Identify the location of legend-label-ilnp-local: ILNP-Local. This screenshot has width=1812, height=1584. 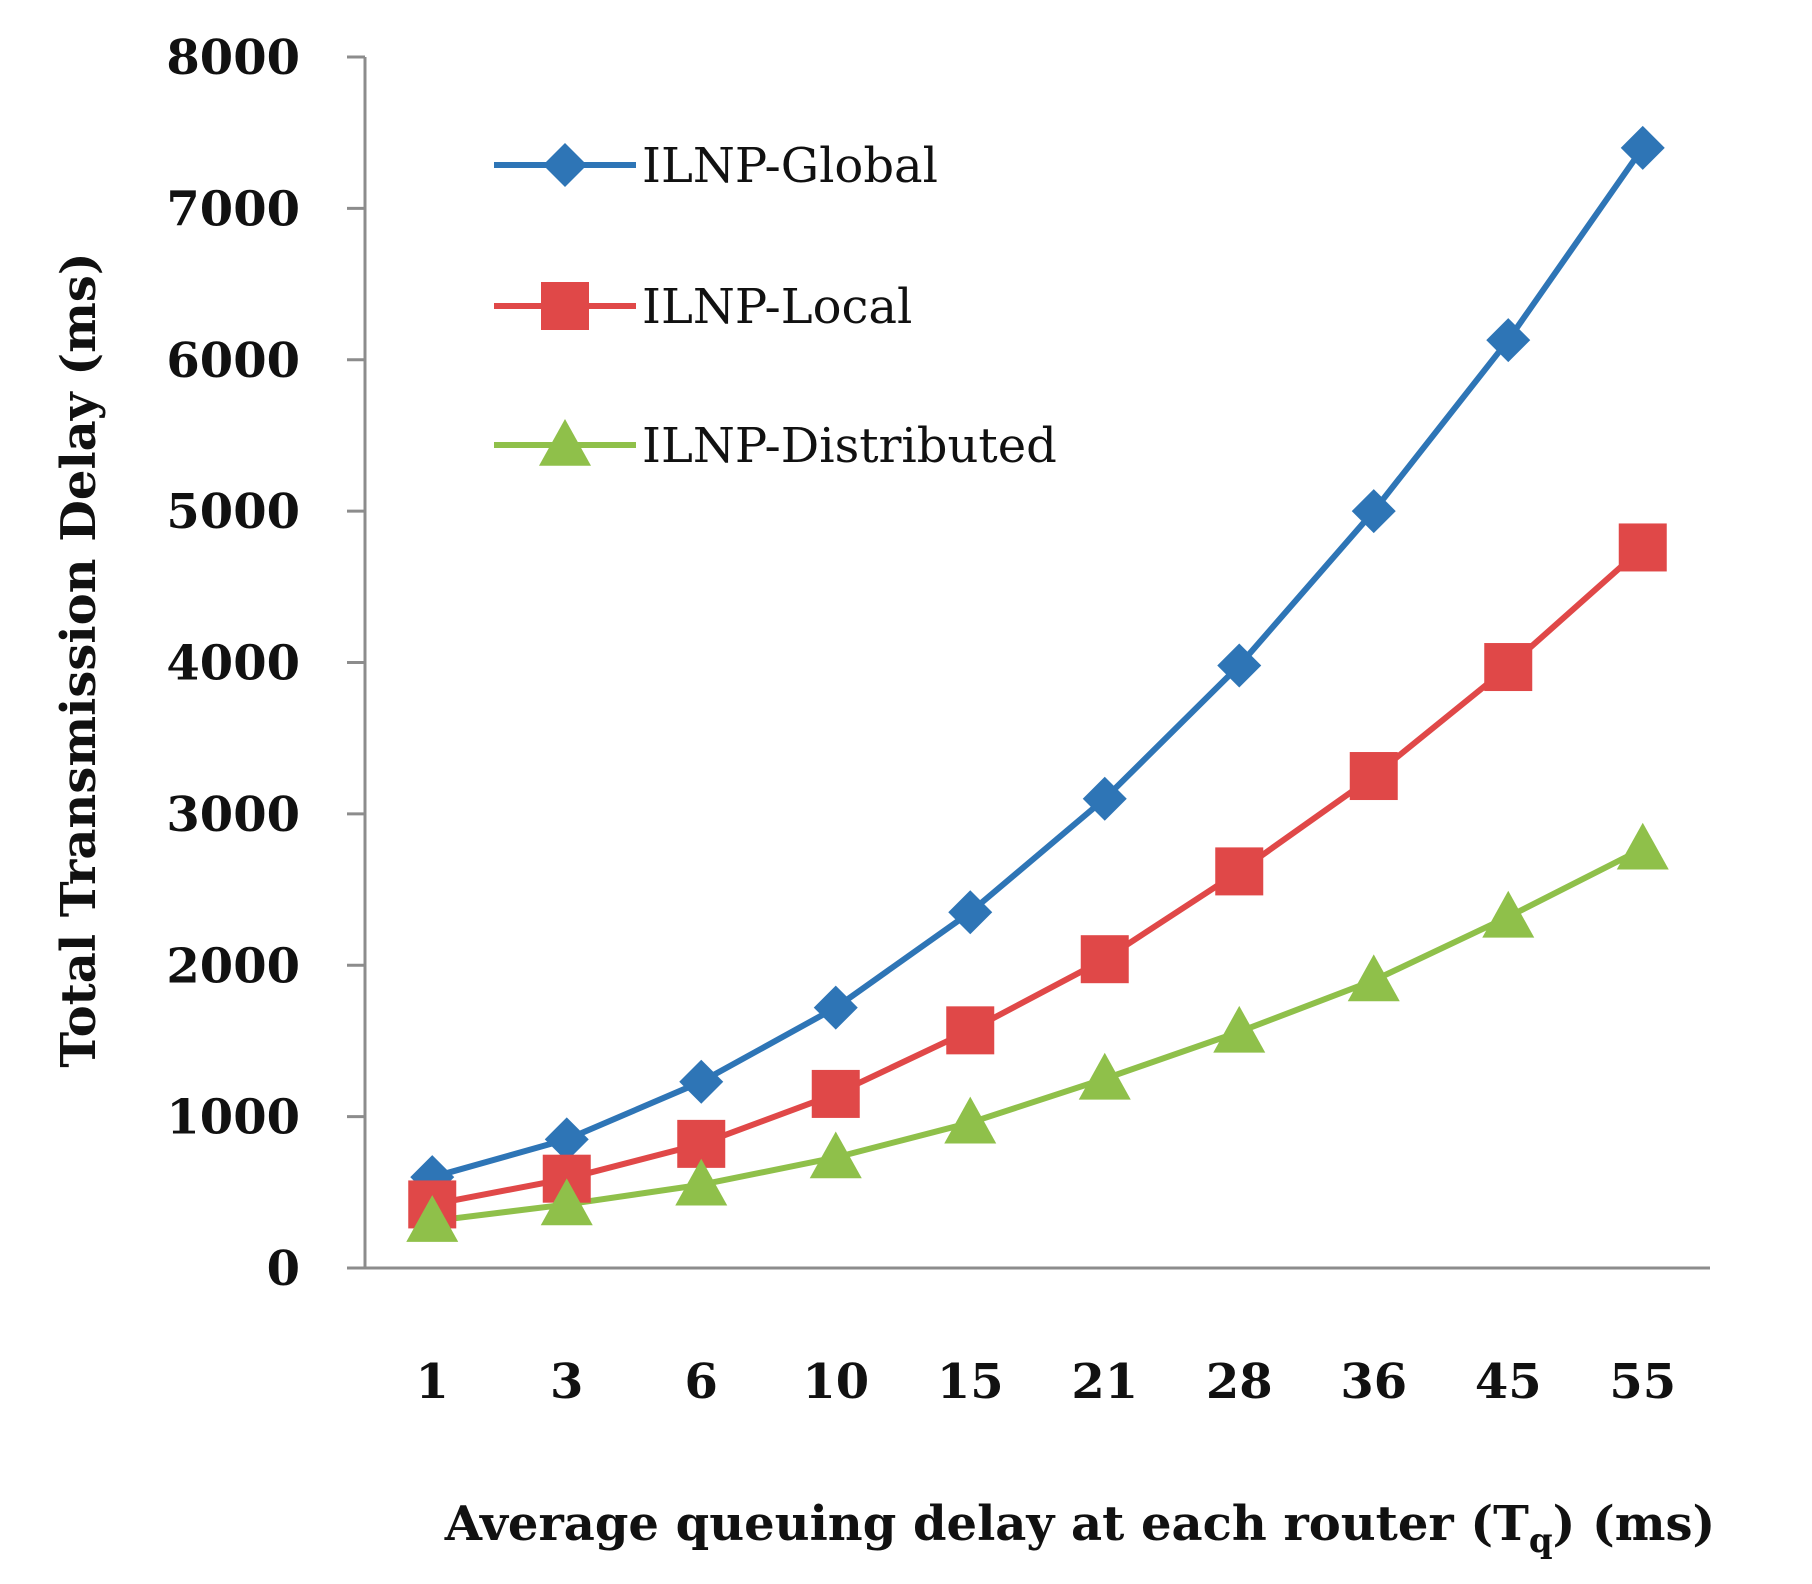
(777, 307).